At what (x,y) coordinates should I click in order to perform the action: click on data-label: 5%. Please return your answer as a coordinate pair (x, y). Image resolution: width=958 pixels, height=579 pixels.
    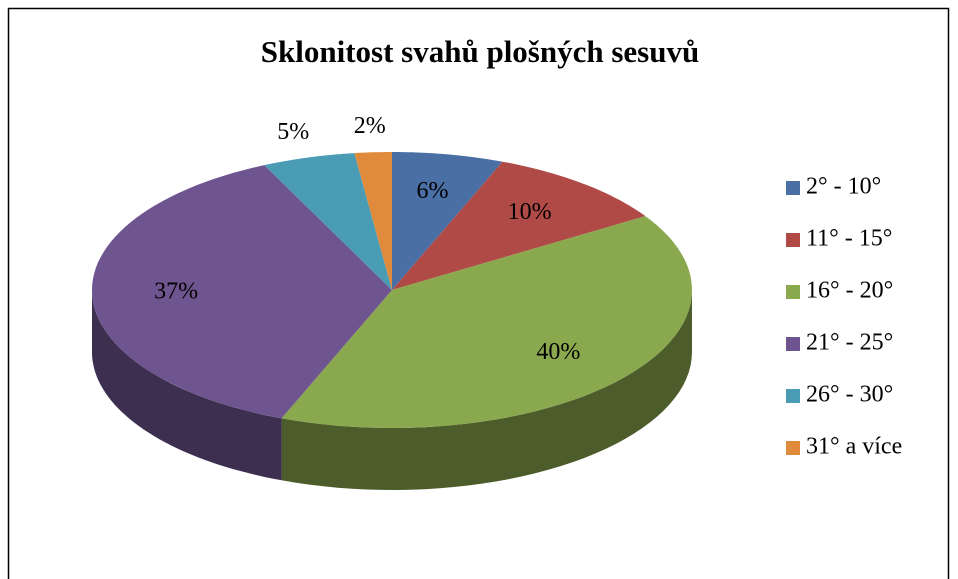
    Looking at the image, I should click on (293, 132).